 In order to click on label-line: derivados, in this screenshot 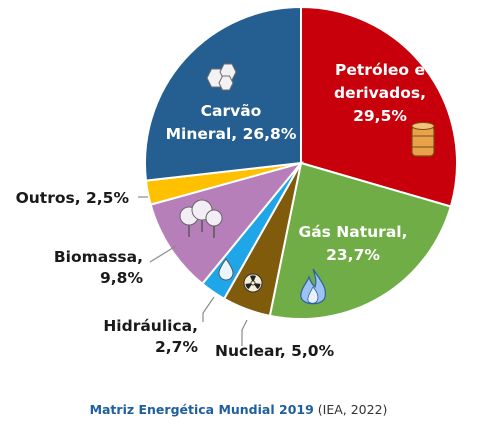, I will do `click(380, 93)`.